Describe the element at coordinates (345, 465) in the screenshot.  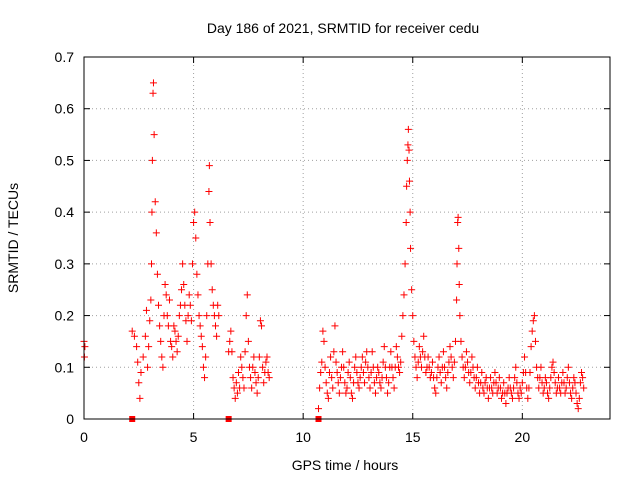
I see `x-axis-label: GPS time / hours` at that location.